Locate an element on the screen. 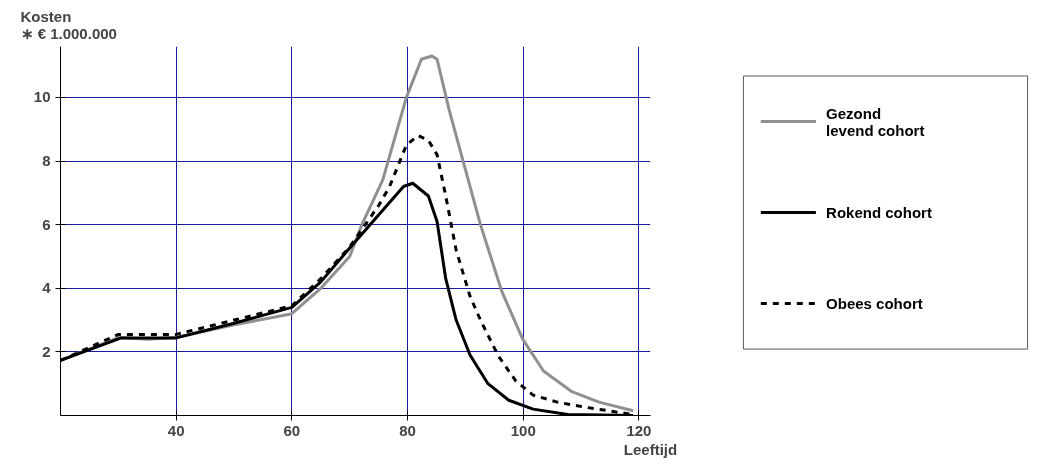 The height and width of the screenshot is (466, 1044). y-axis-title: Kosten ∗ € 1.000.000 is located at coordinates (68, 24).